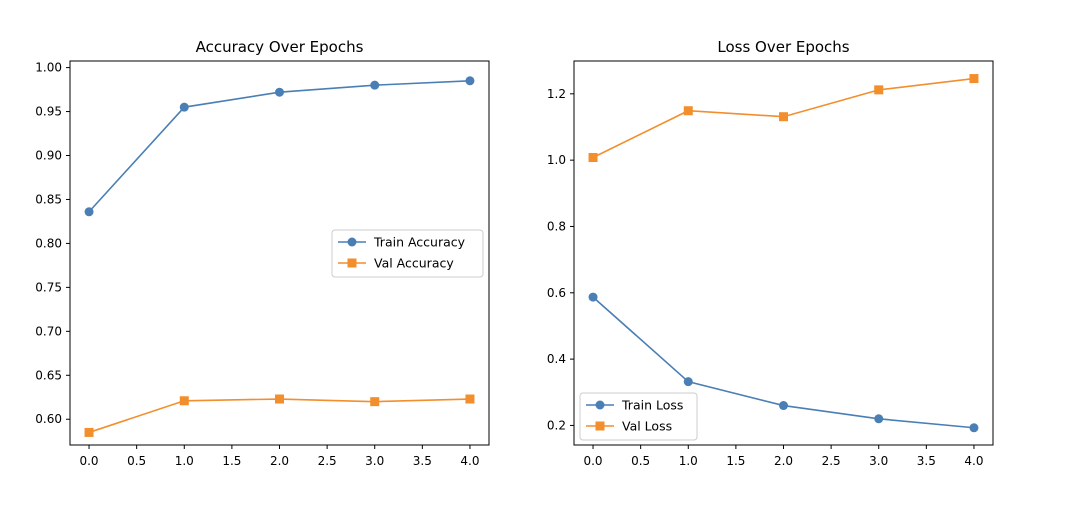 The height and width of the screenshot is (506, 1074). I want to click on series-train-accuracy, so click(279, 146).